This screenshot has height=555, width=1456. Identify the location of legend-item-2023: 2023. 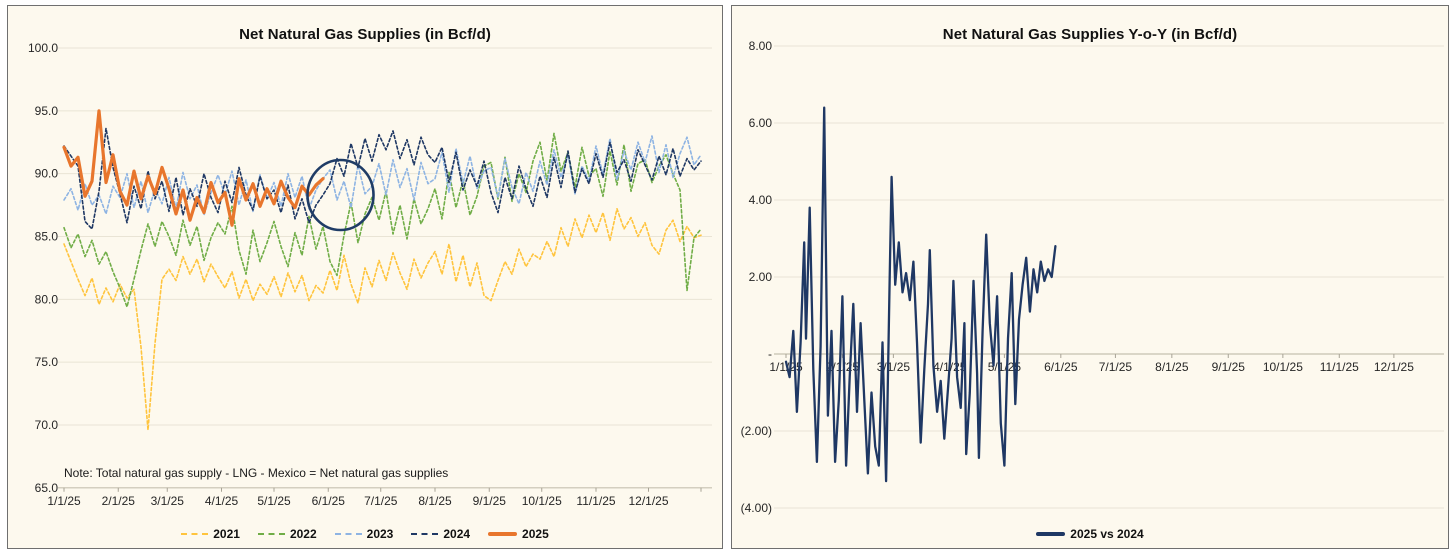
(364, 534).